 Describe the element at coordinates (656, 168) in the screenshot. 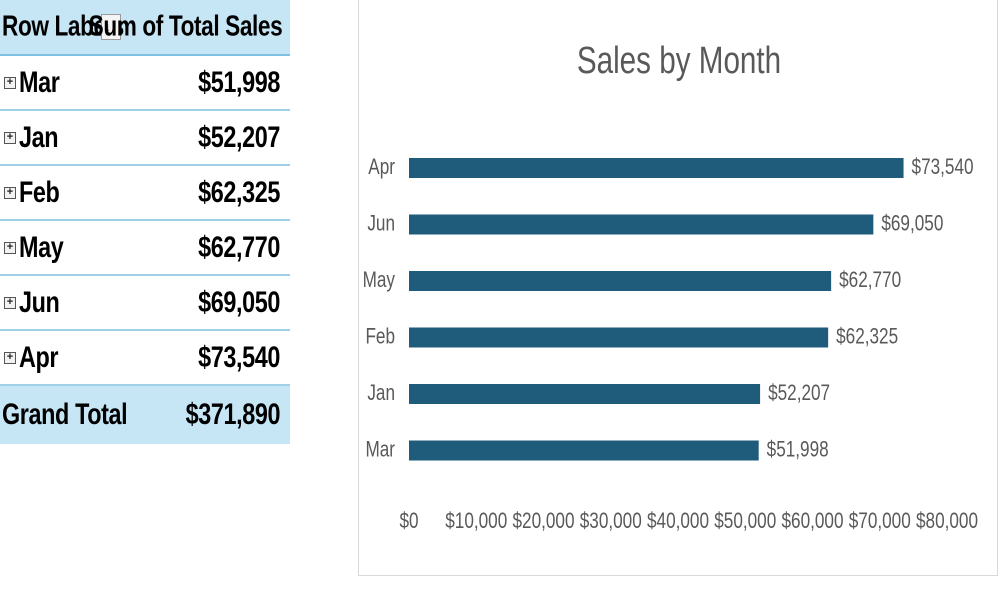

I see `bar-apr` at that location.